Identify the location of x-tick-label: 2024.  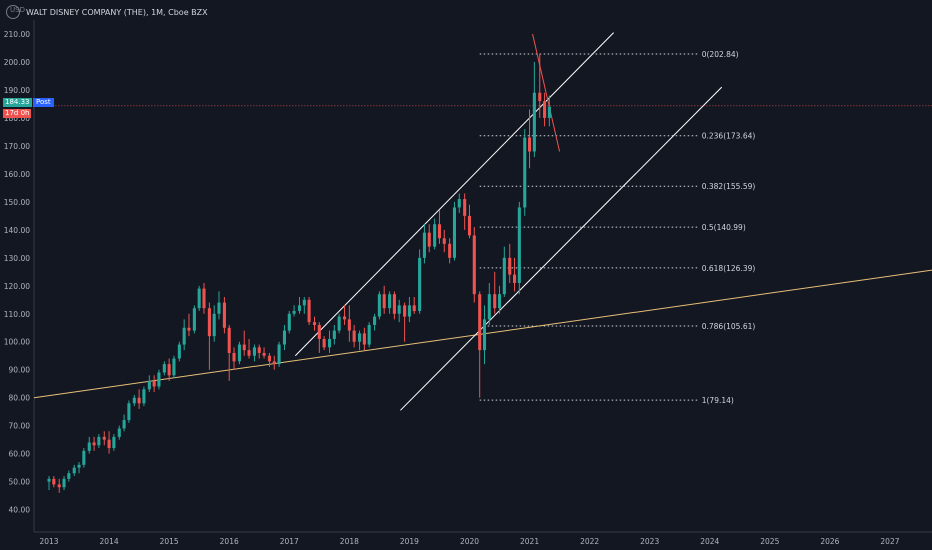
(709, 541).